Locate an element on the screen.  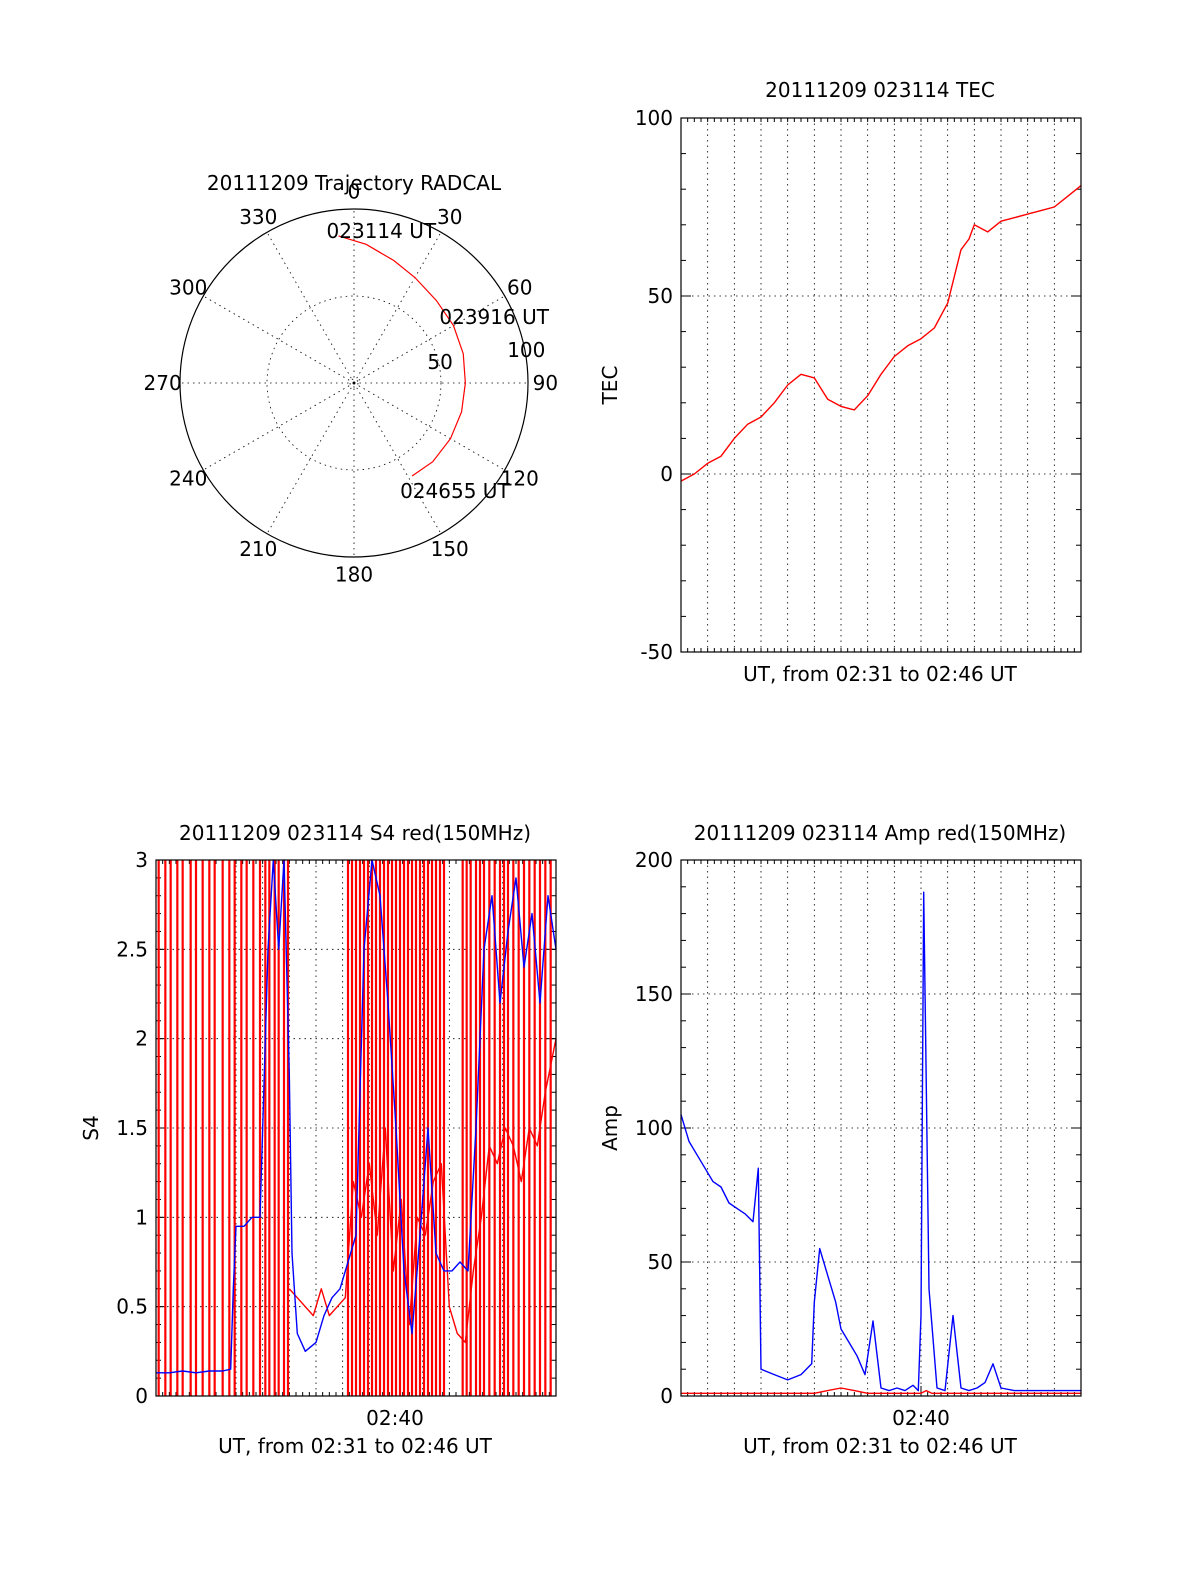
polar-center is located at coordinates (354, 383).